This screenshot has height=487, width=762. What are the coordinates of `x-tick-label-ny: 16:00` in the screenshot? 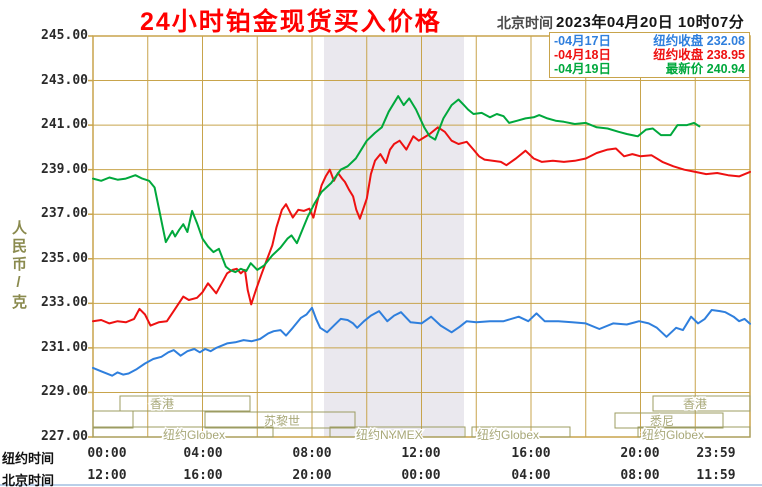 It's located at (531, 453).